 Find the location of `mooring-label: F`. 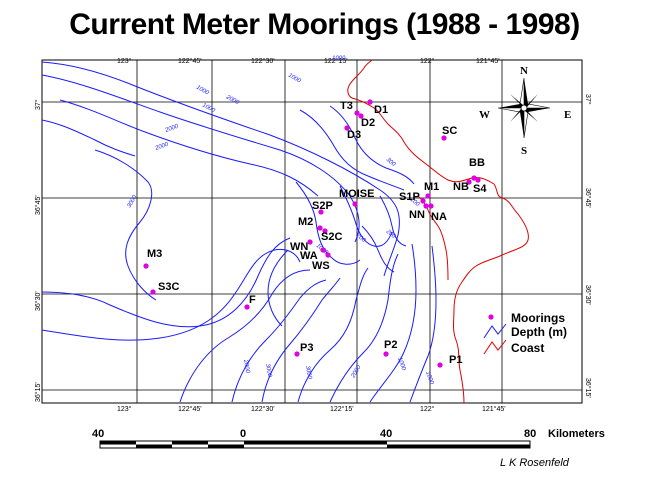

mooring-label: F is located at coordinates (252, 300).